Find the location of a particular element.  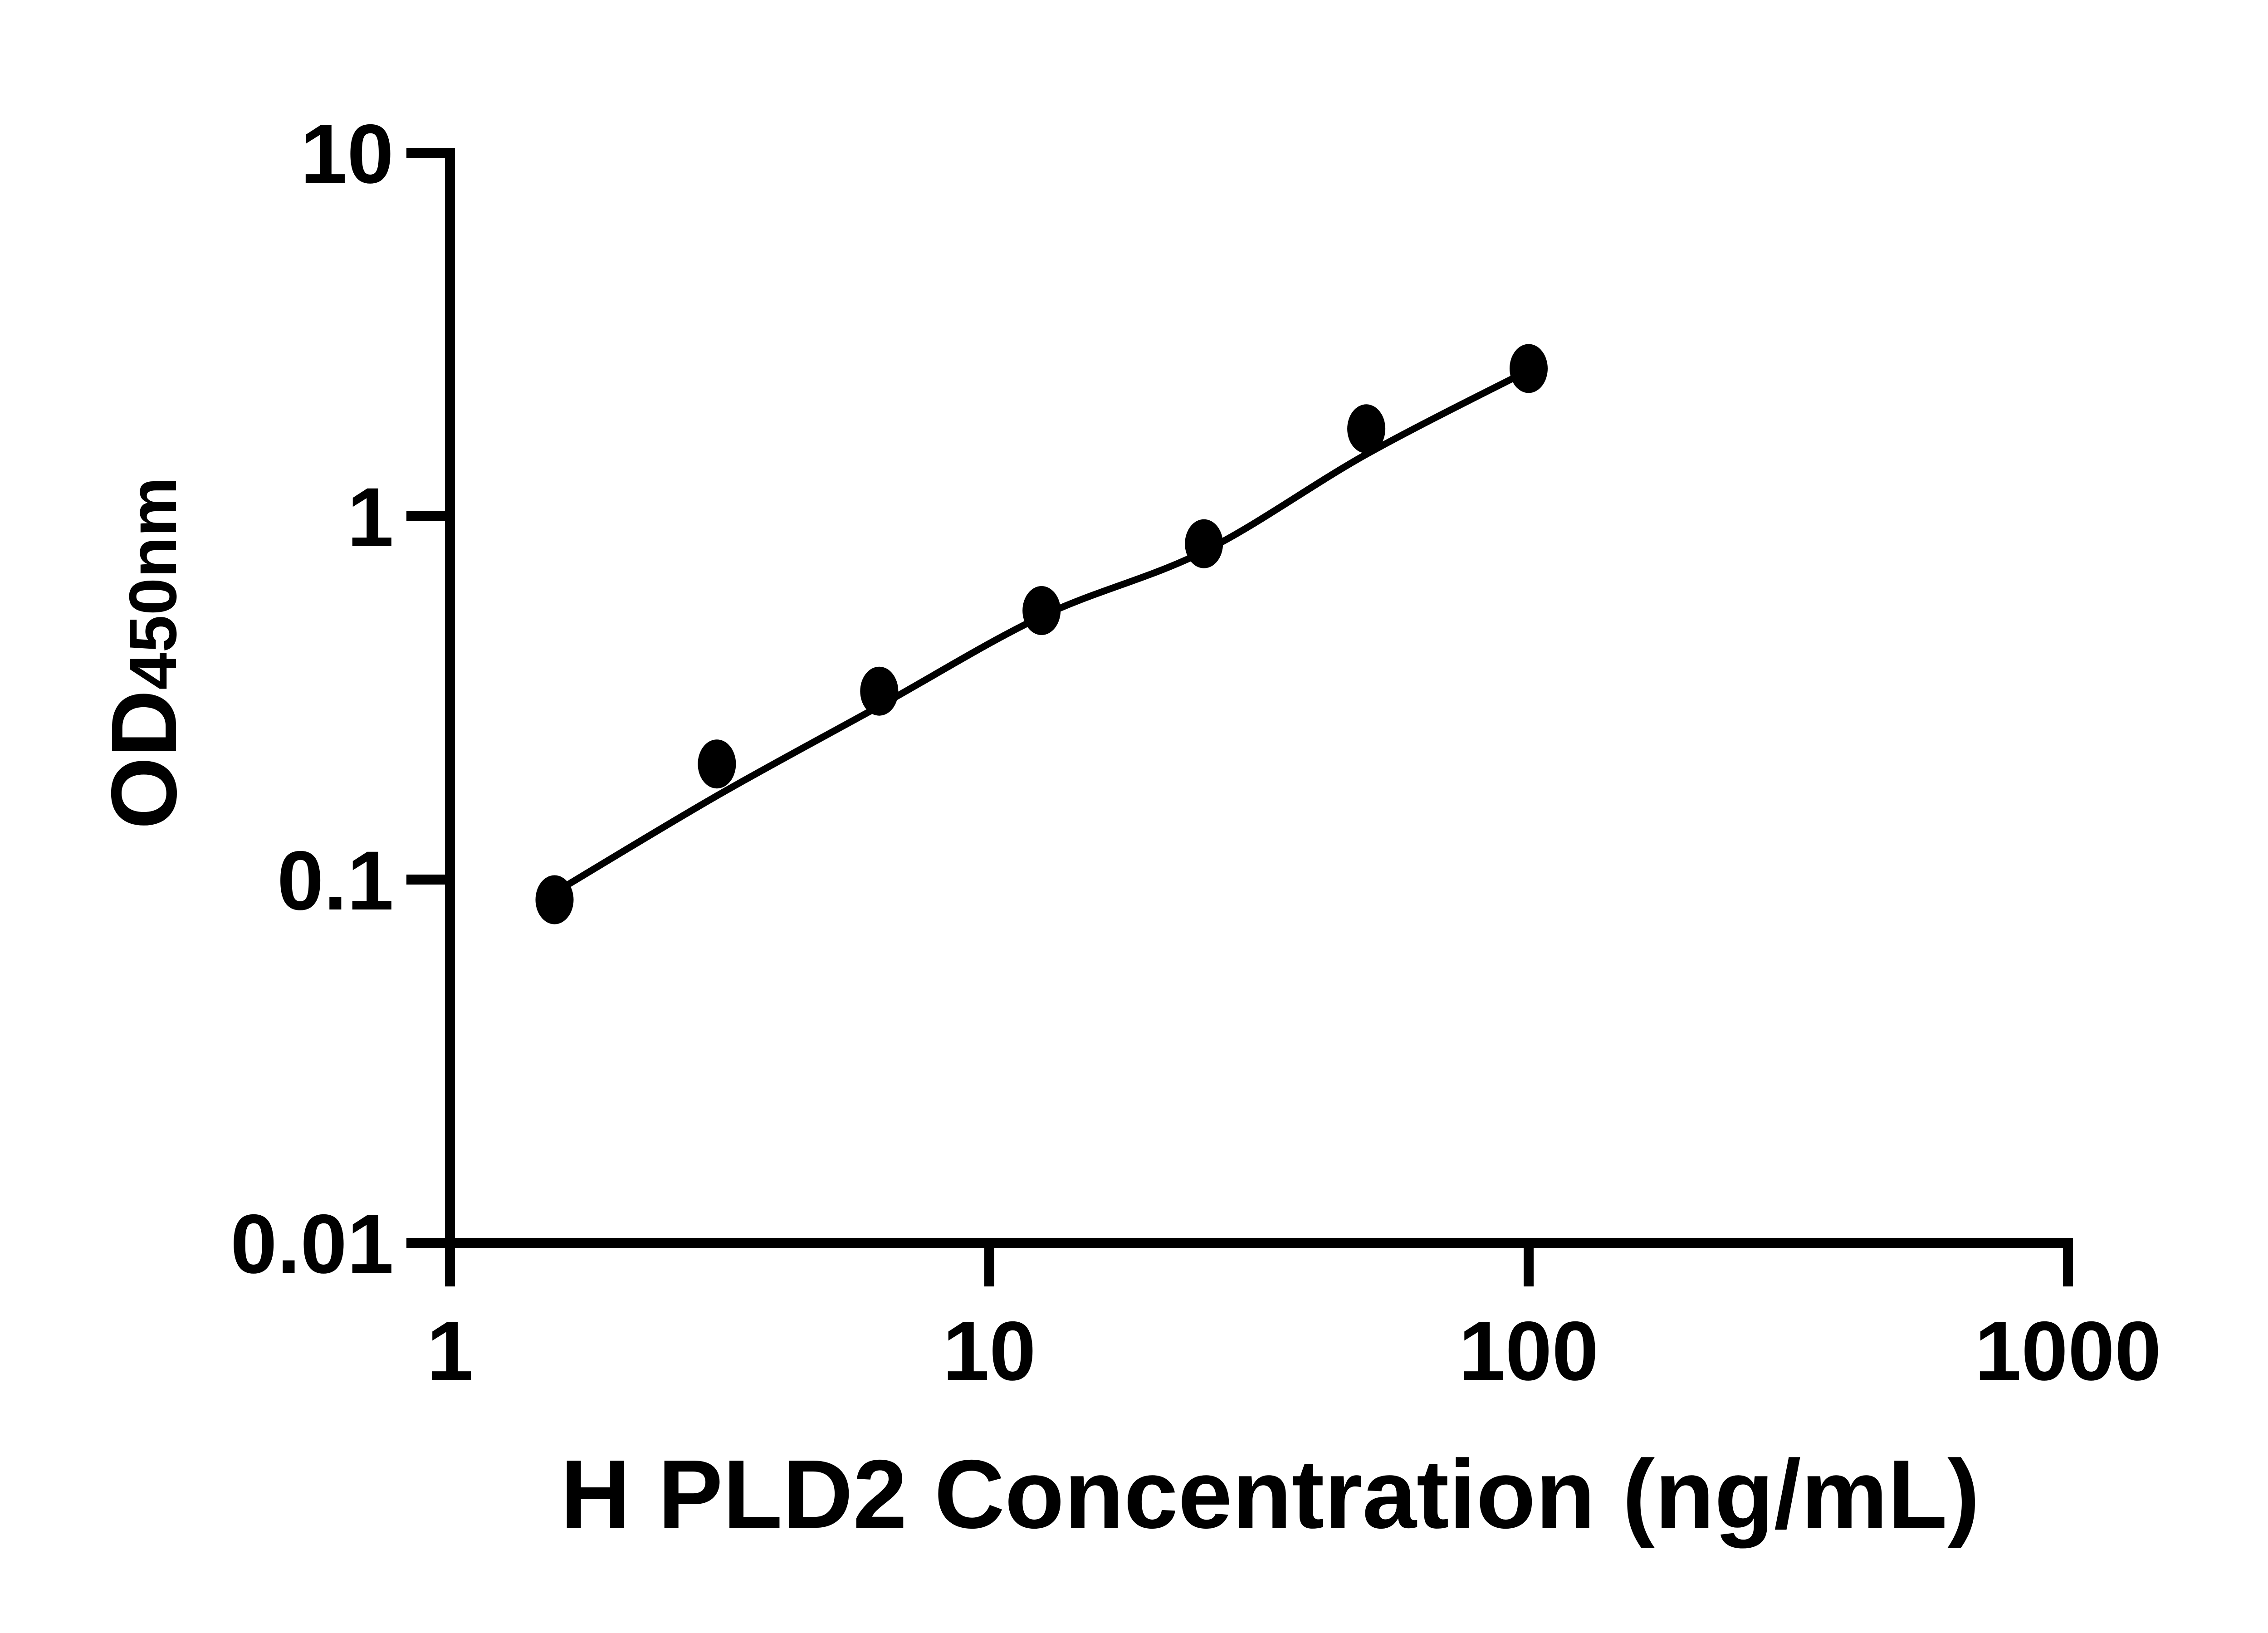

y-tick-label: 0.01 is located at coordinates (312, 1244).